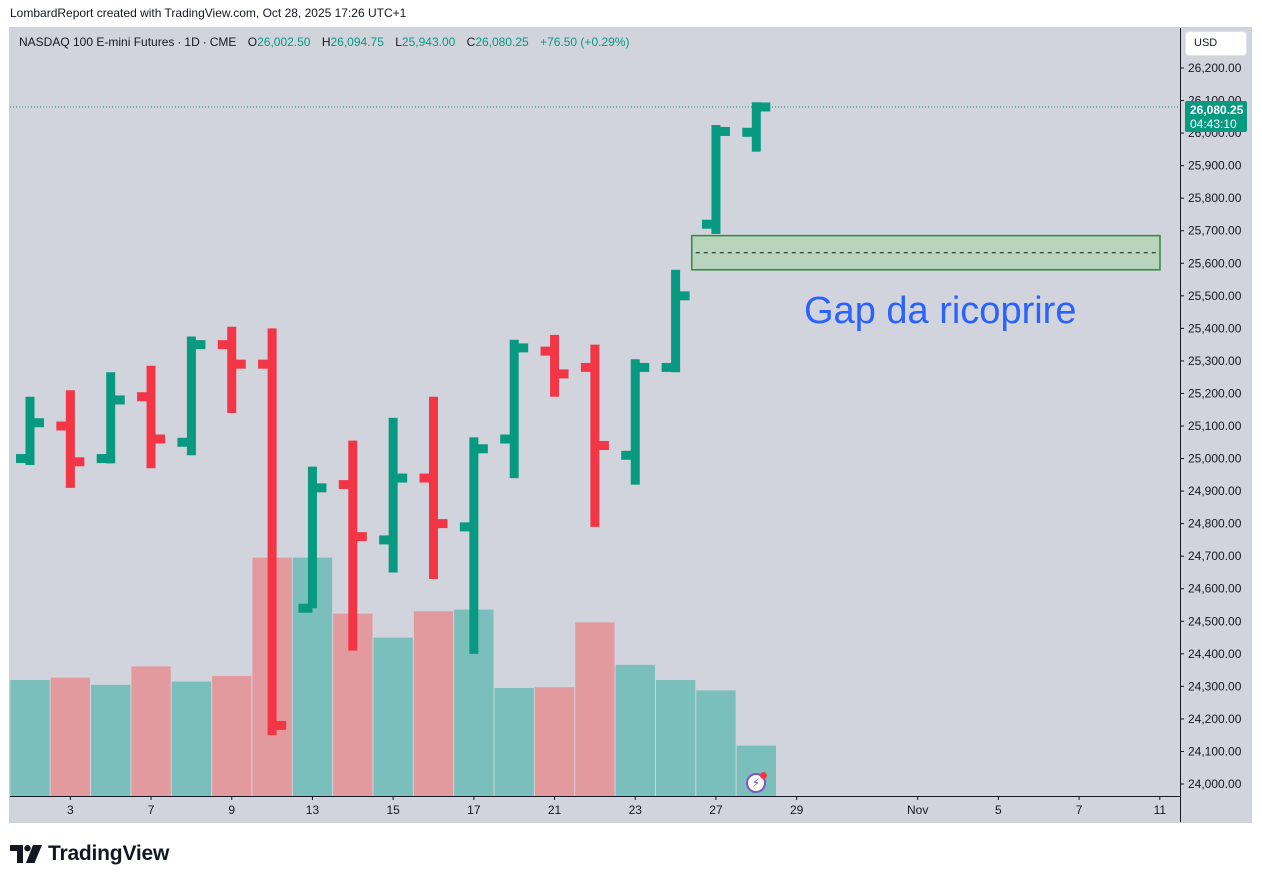 Image resolution: width=1262 pixels, height=883 pixels. What do you see at coordinates (284, 42) in the screenshot?
I see `open-value: 26,002.50` at bounding box center [284, 42].